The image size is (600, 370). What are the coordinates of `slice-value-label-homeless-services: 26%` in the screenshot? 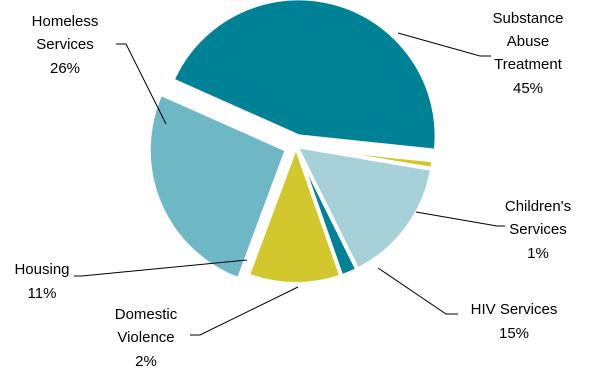 It's located at (65, 68).